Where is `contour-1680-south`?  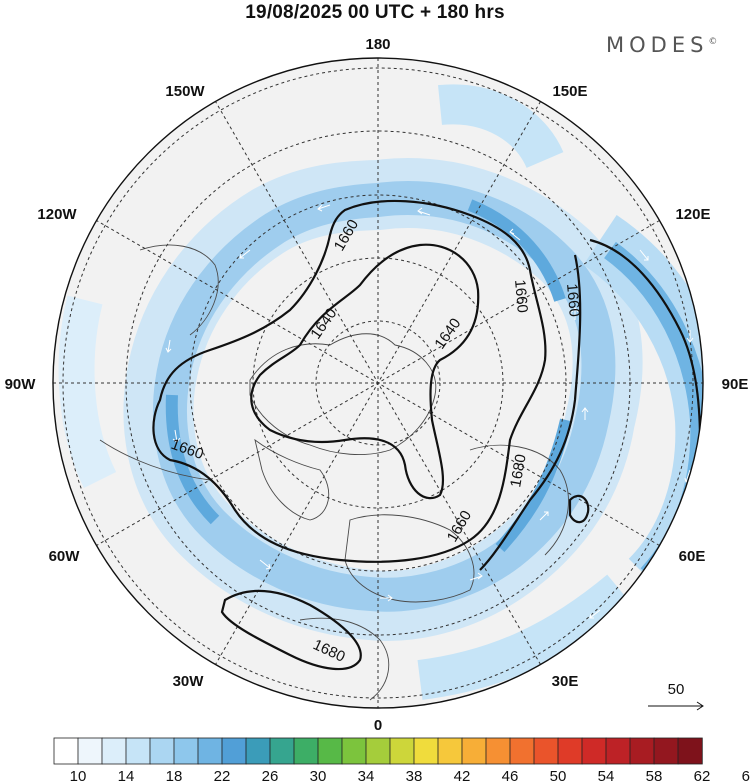 contour-1680-south is located at coordinates (291, 630).